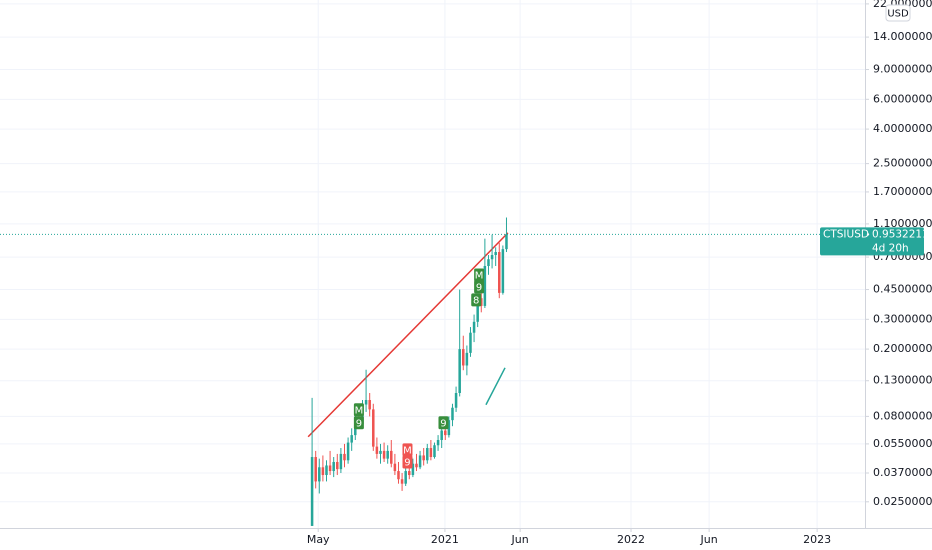  I want to click on x-tick-label: 2023, so click(817, 539).